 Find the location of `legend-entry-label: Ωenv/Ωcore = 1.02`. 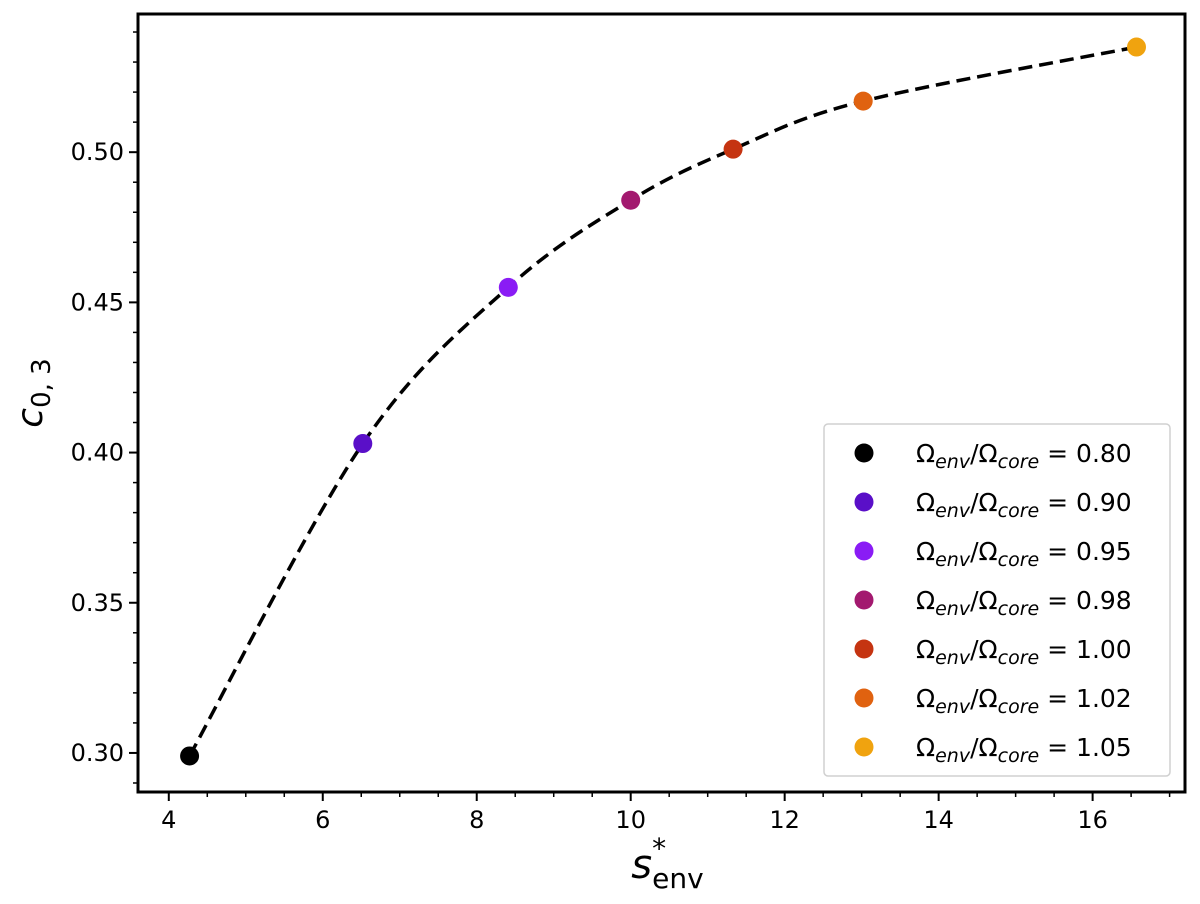

legend-entry-label: Ωenv/Ωcore = 1.02 is located at coordinates (1024, 701).